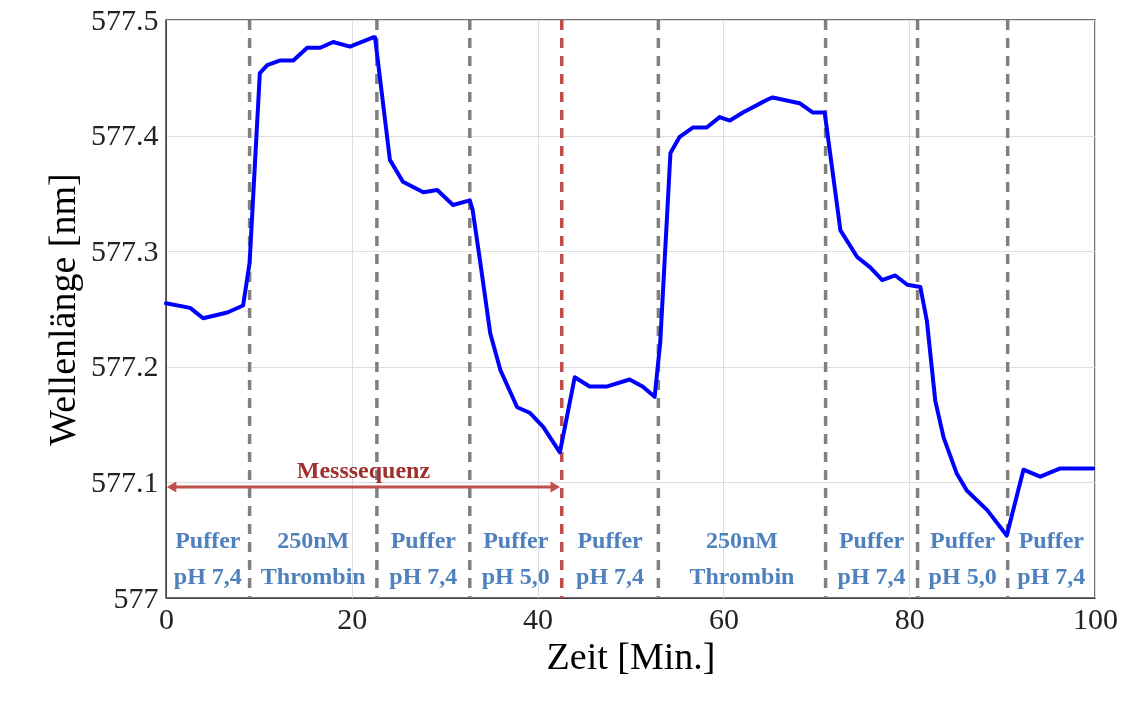  Describe the element at coordinates (1095, 618) in the screenshot. I see `x-tick-label: 100` at that location.